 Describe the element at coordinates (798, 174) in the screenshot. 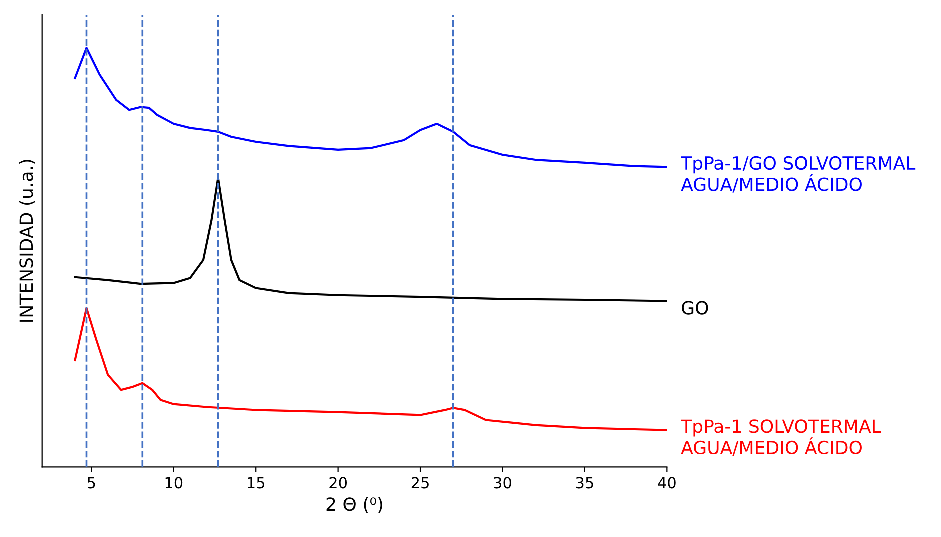

I see `series-label: TpPa-1/GO SOLVOTERMAL AGUA/MEDIO ÁCIDO` at that location.